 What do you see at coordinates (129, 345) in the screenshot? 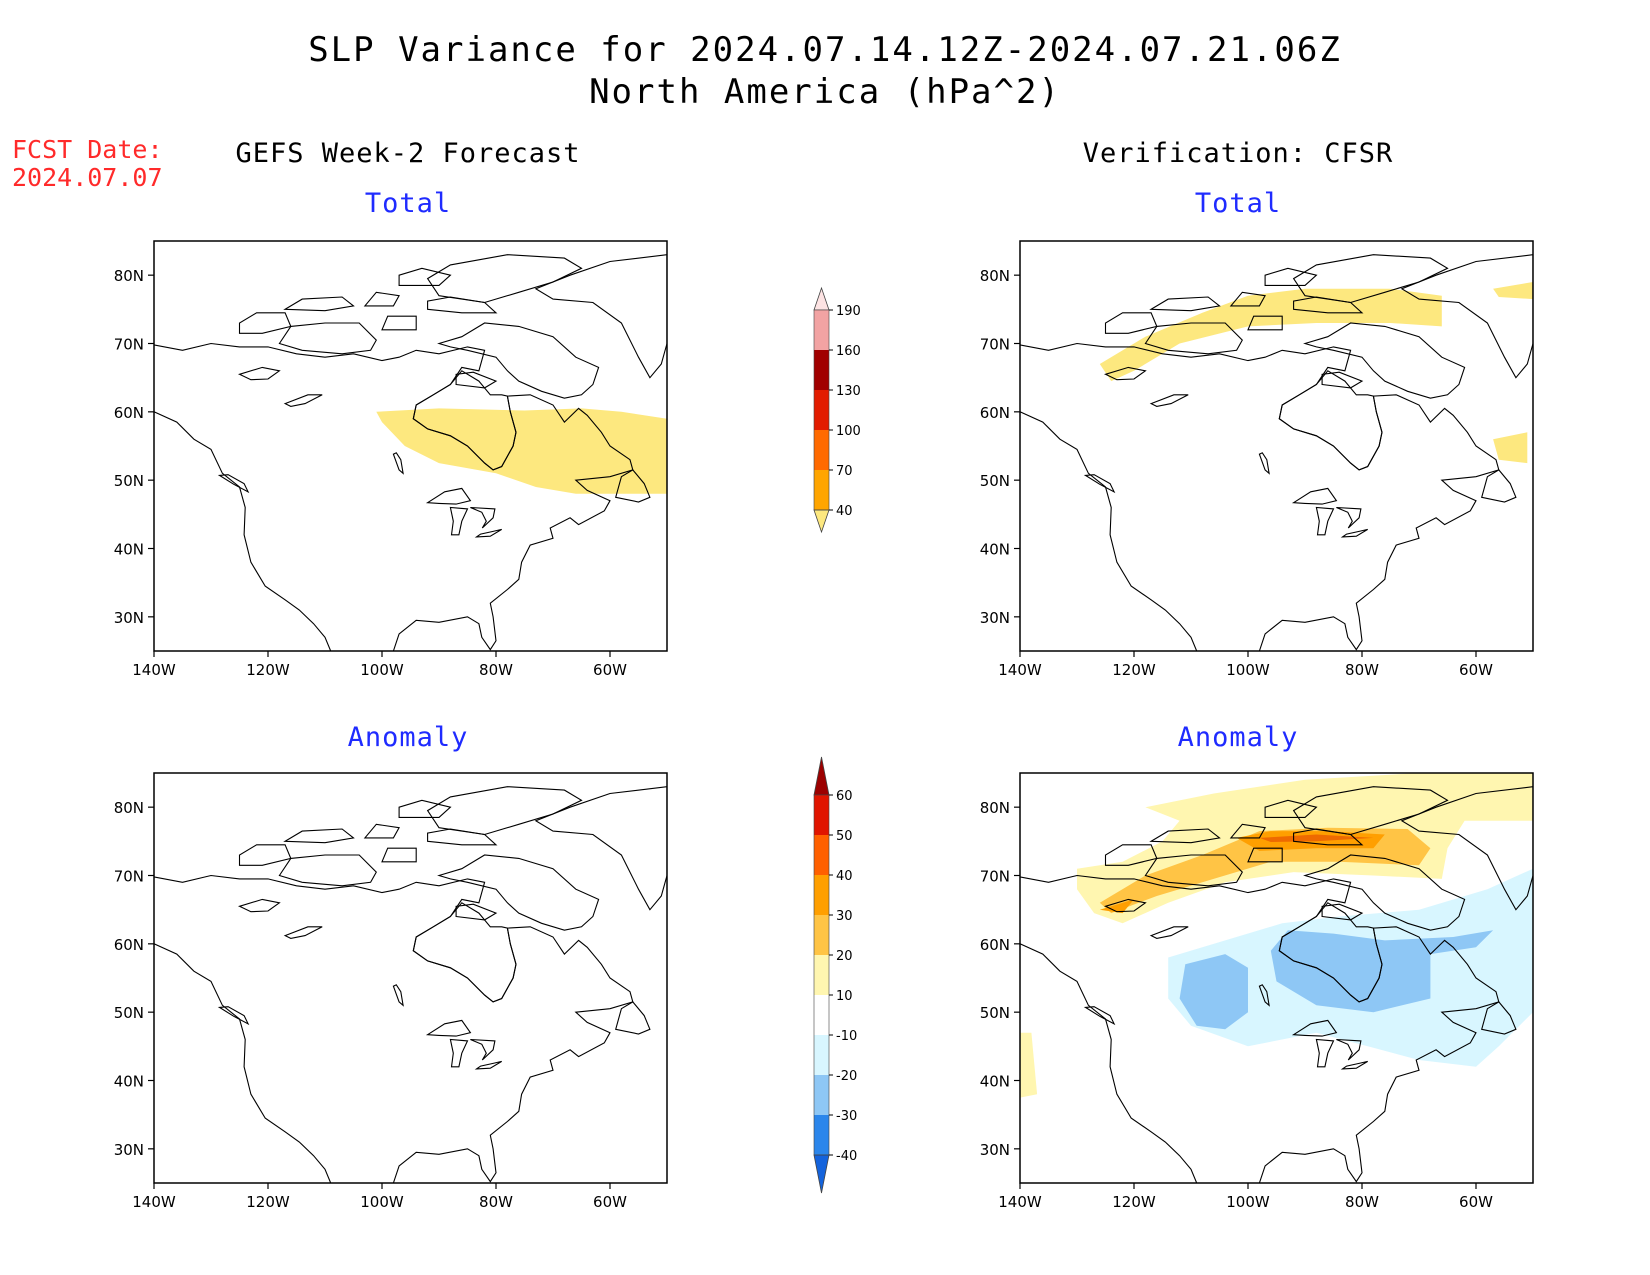
I see `tl-lat-tick-label: 70N` at bounding box center [129, 345].